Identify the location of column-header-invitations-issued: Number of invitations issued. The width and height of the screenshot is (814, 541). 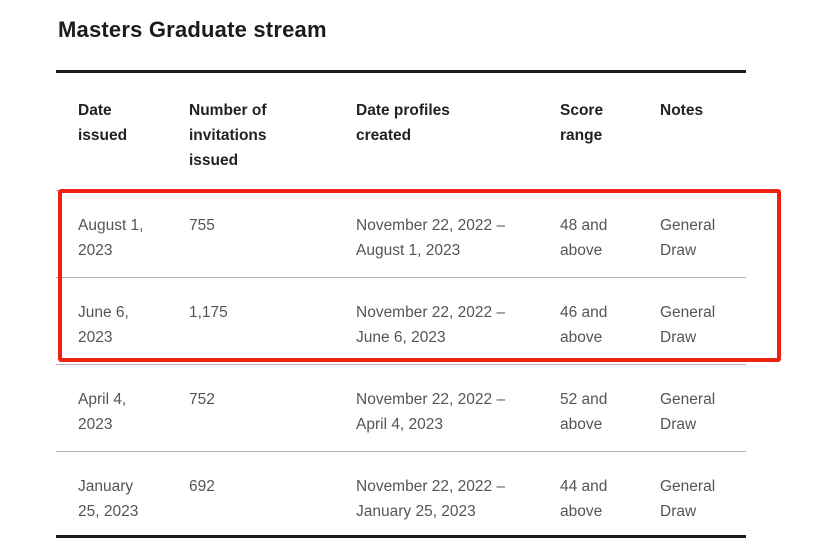
(228, 135).